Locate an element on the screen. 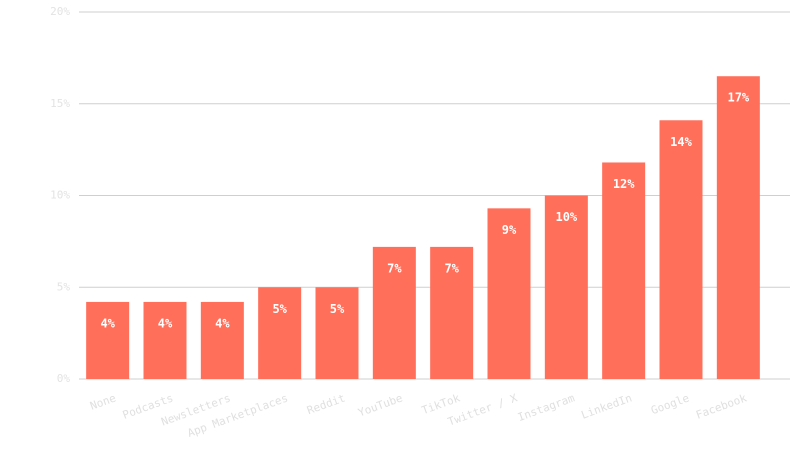 The height and width of the screenshot is (460, 800). data-label: 9% is located at coordinates (509, 230).